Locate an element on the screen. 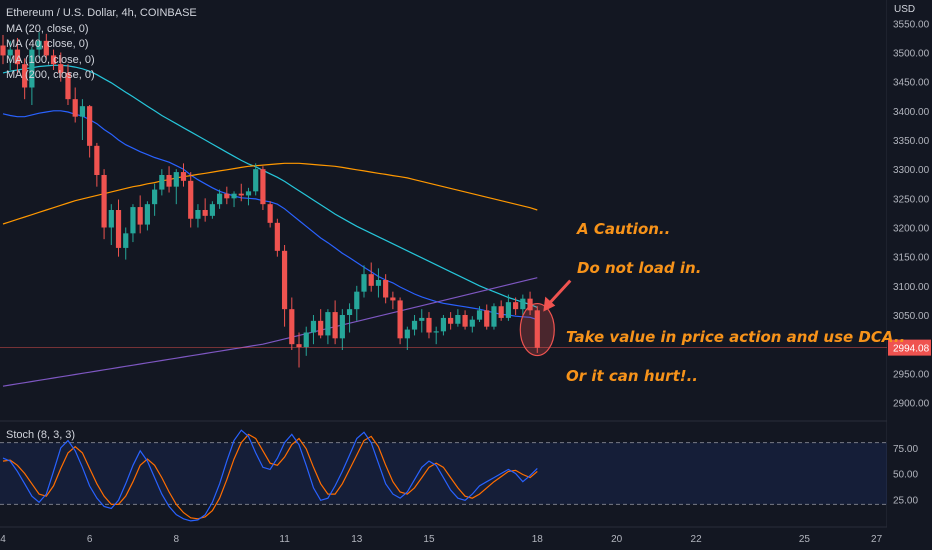 The height and width of the screenshot is (550, 932). price-tick-label: 3050.00 is located at coordinates (911, 316).